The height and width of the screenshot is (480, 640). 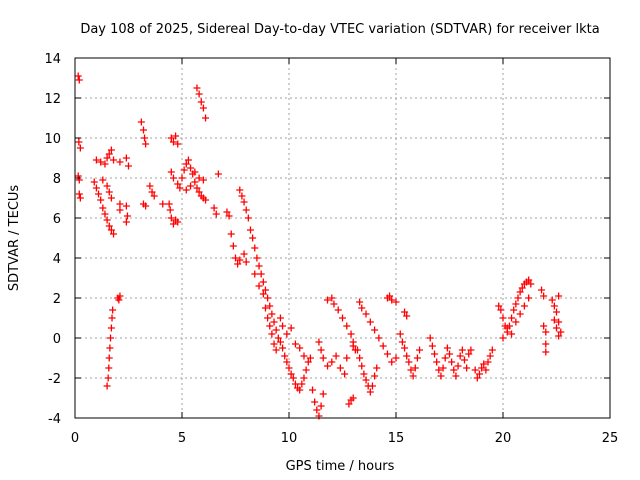 I want to click on x-tick-label: 0, so click(x=75, y=438).